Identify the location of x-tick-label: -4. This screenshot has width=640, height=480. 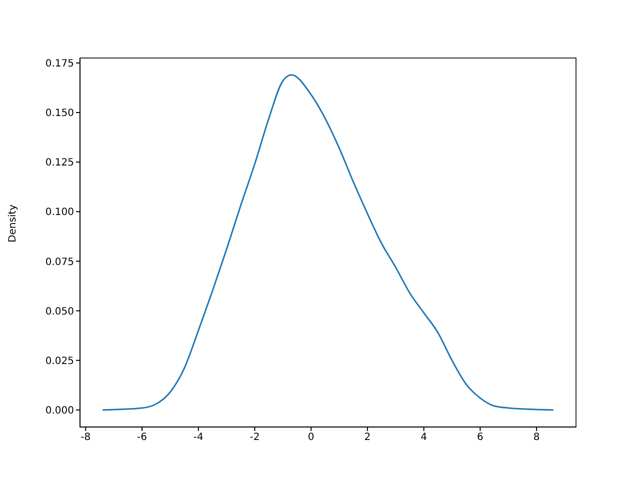
(198, 438).